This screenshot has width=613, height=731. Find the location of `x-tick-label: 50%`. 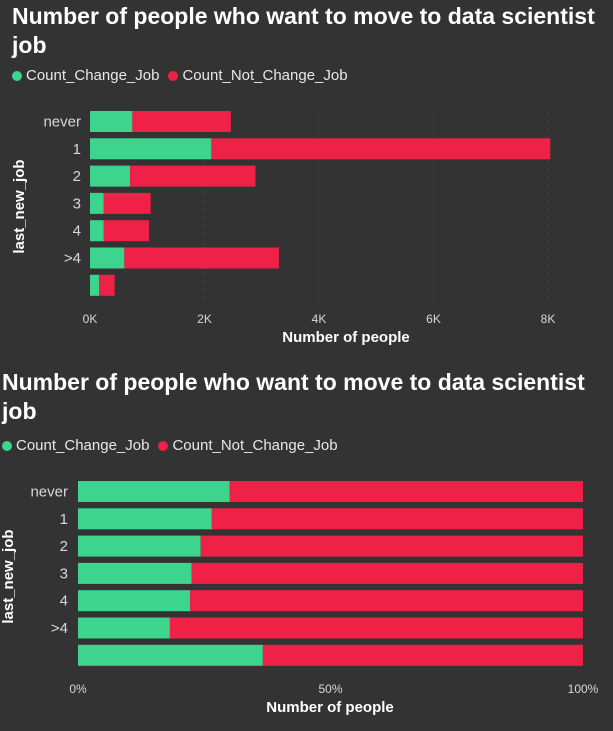

x-tick-label: 50% is located at coordinates (330, 689).